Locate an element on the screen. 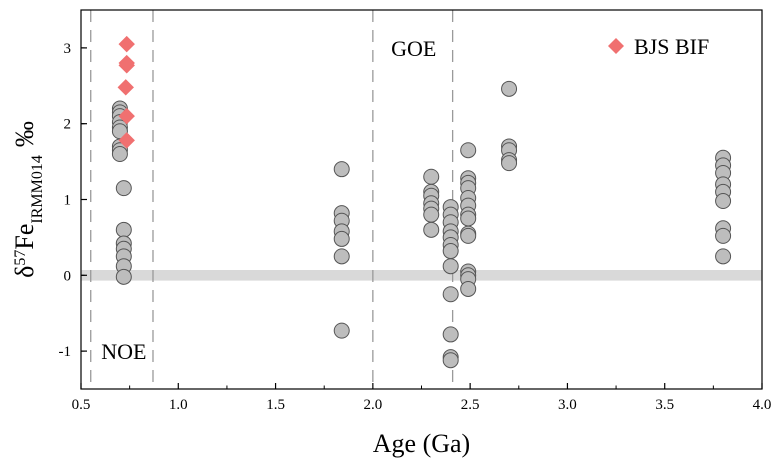 Image resolution: width=774 pixels, height=463 pixels. legend-marker-bjs-bif is located at coordinates (616, 46).